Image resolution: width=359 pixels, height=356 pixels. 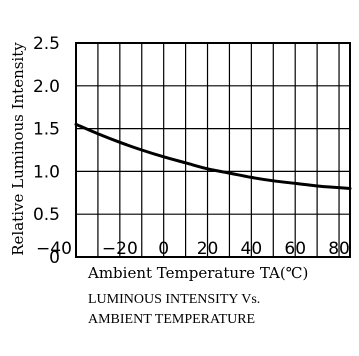 I want to click on y-tick-label: 0.5, so click(x=46, y=215).